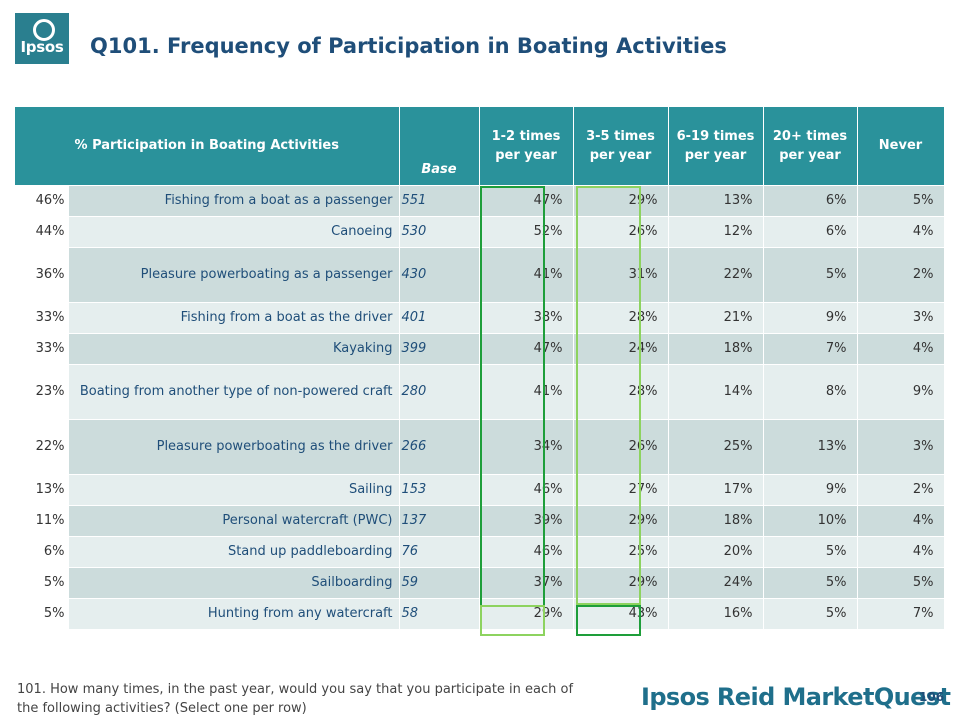 The height and width of the screenshot is (720, 960). I want to click on activity-label: Sailboarding, so click(234, 582).